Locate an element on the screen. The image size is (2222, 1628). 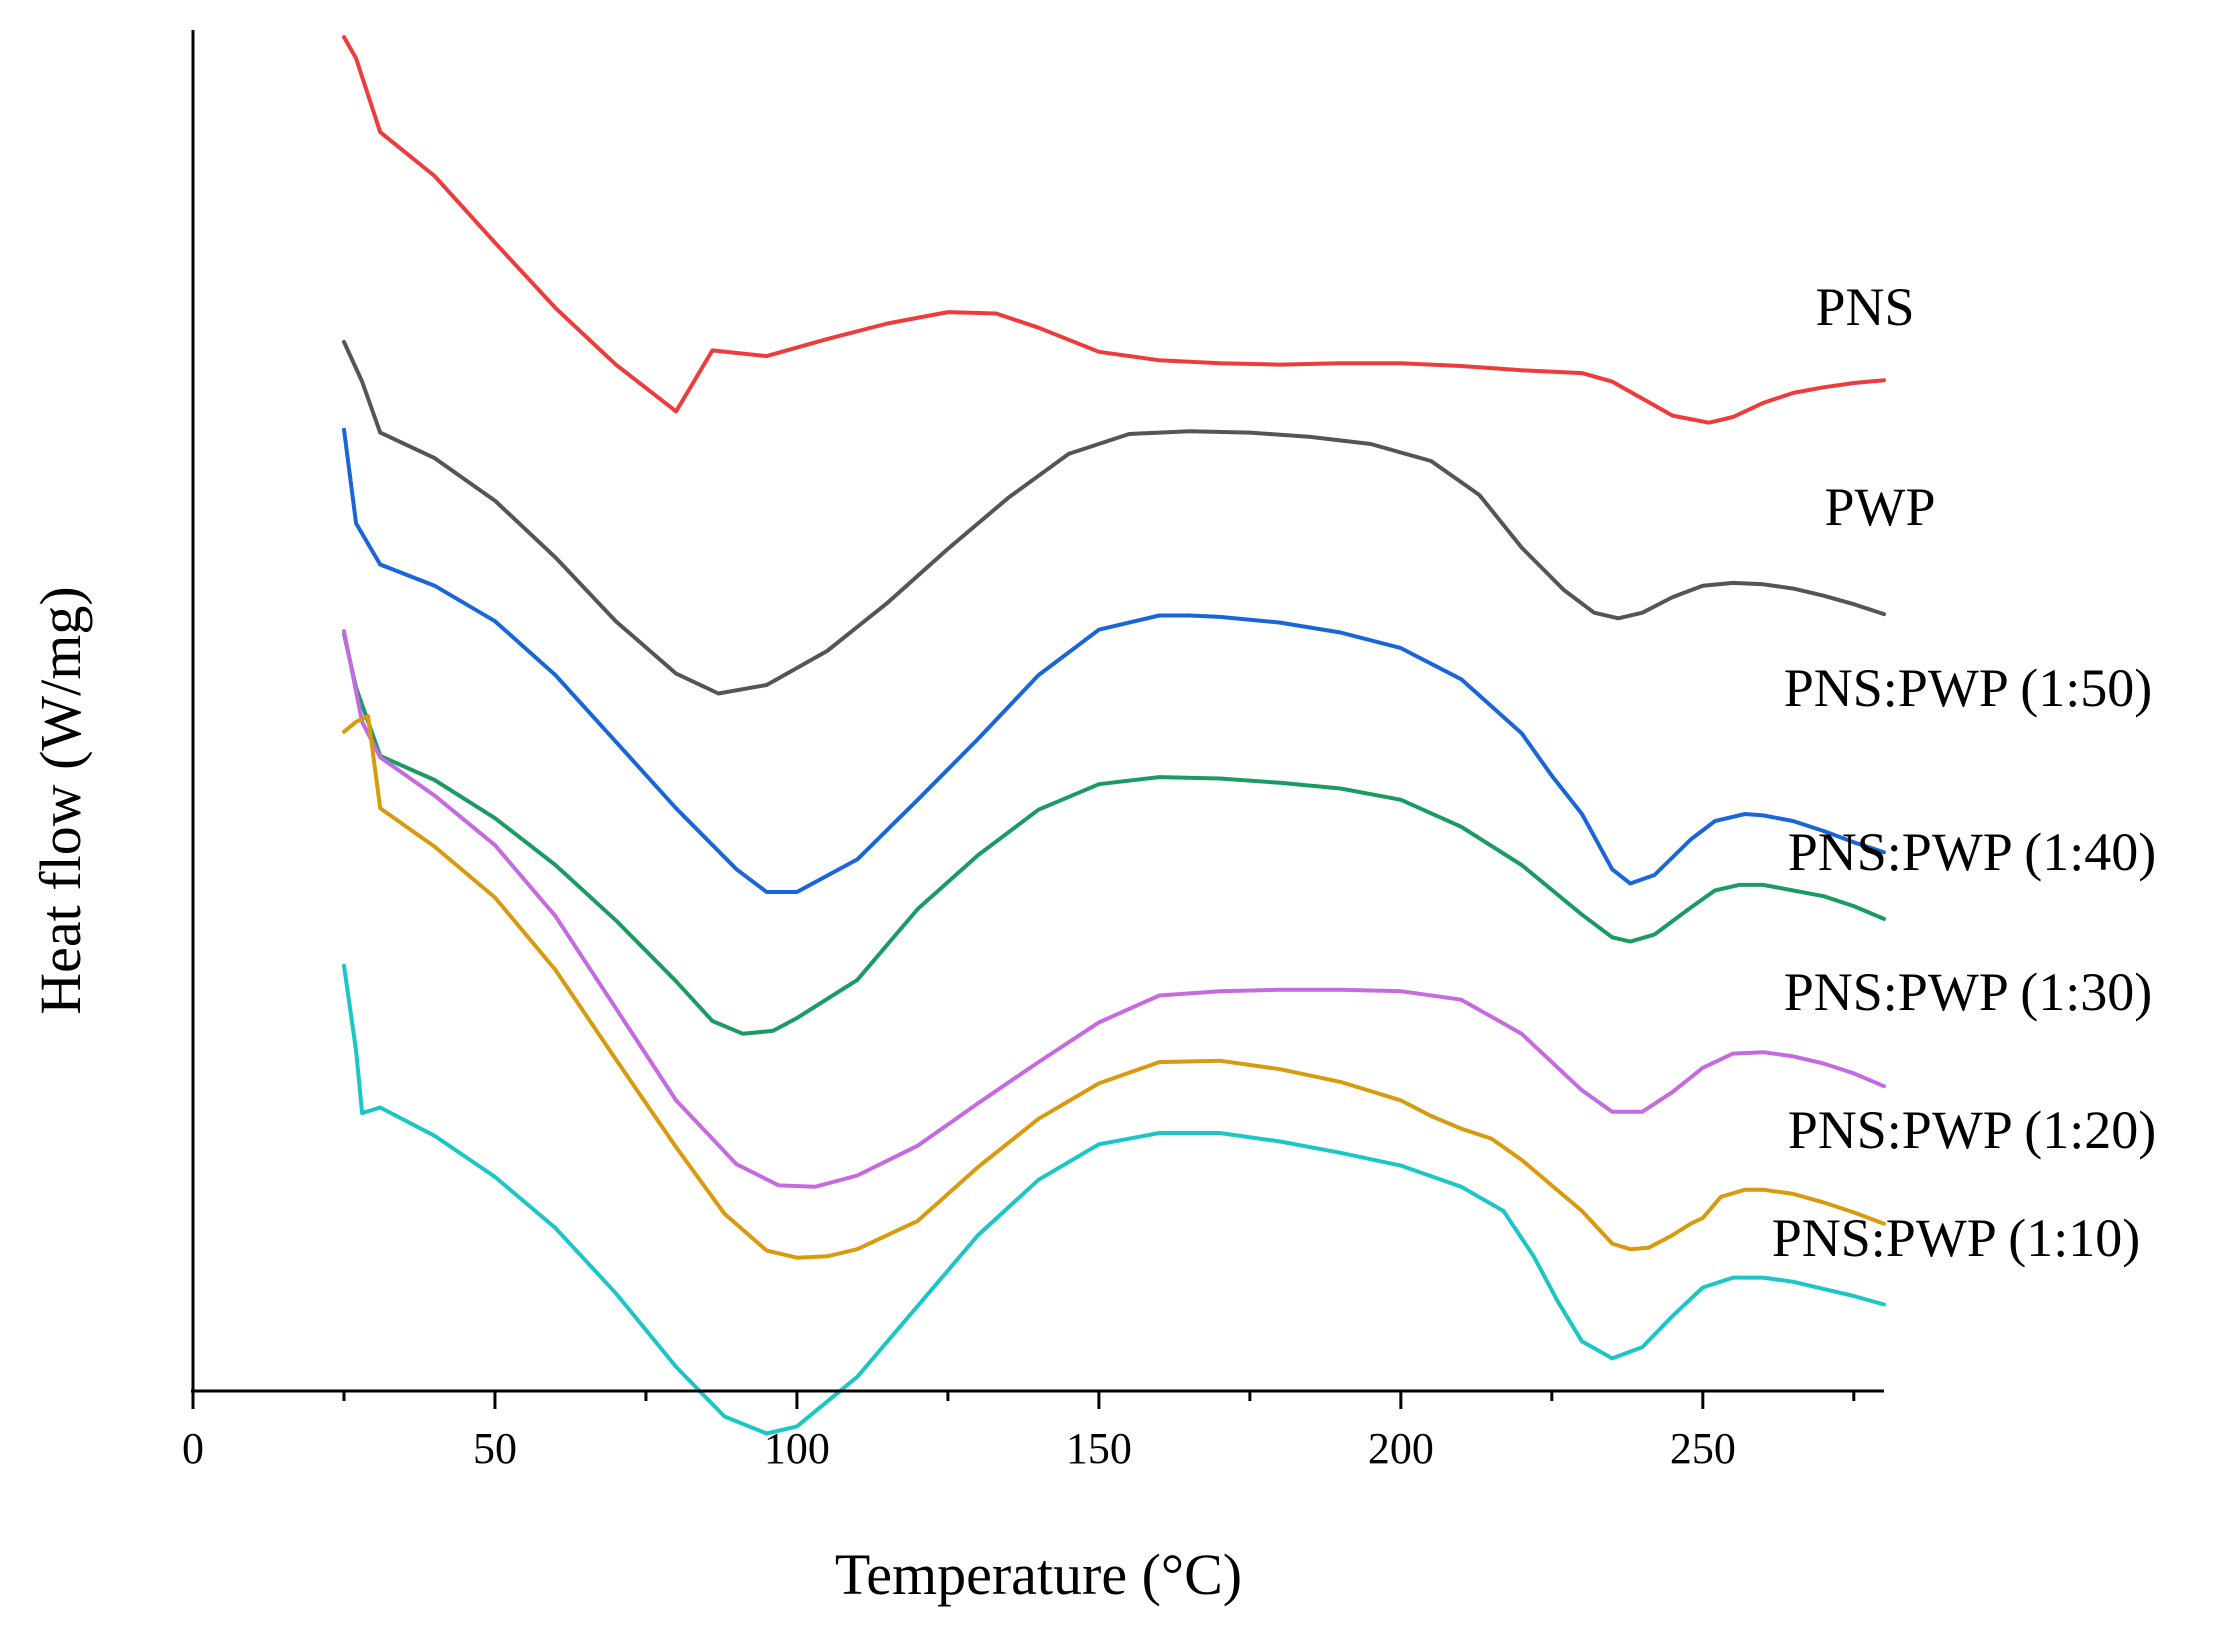
x-tick-label: 100 is located at coordinates (797, 1448).